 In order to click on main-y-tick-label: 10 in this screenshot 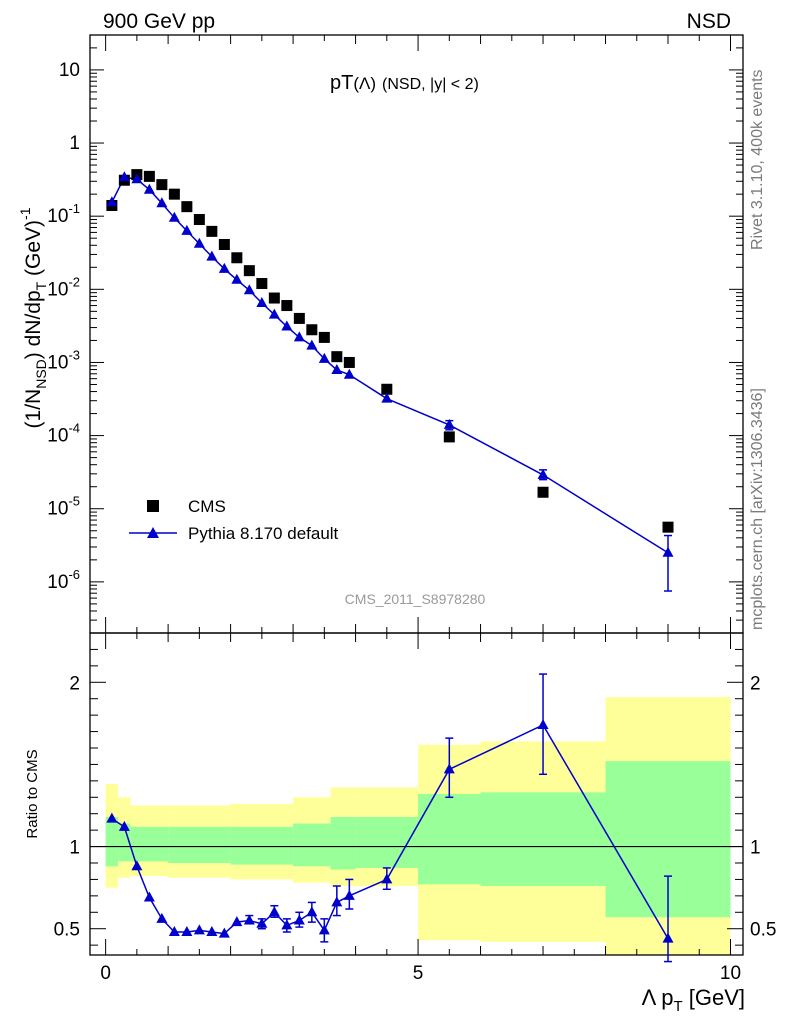, I will do `click(69, 70)`.